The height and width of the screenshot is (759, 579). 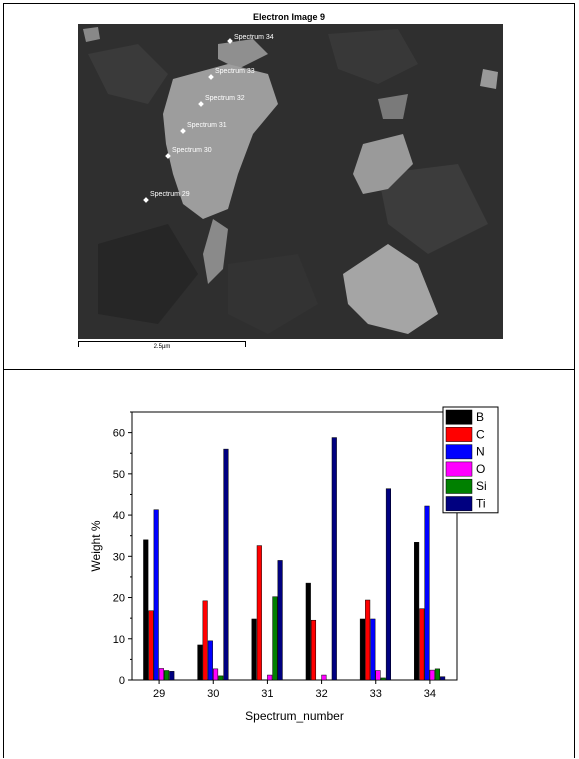 I want to click on y-tick-label: 10, so click(x=119, y=640).